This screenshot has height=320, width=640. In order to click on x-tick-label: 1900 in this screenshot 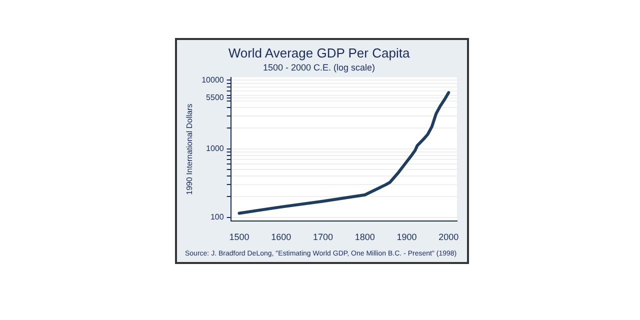, I will do `click(406, 237)`.